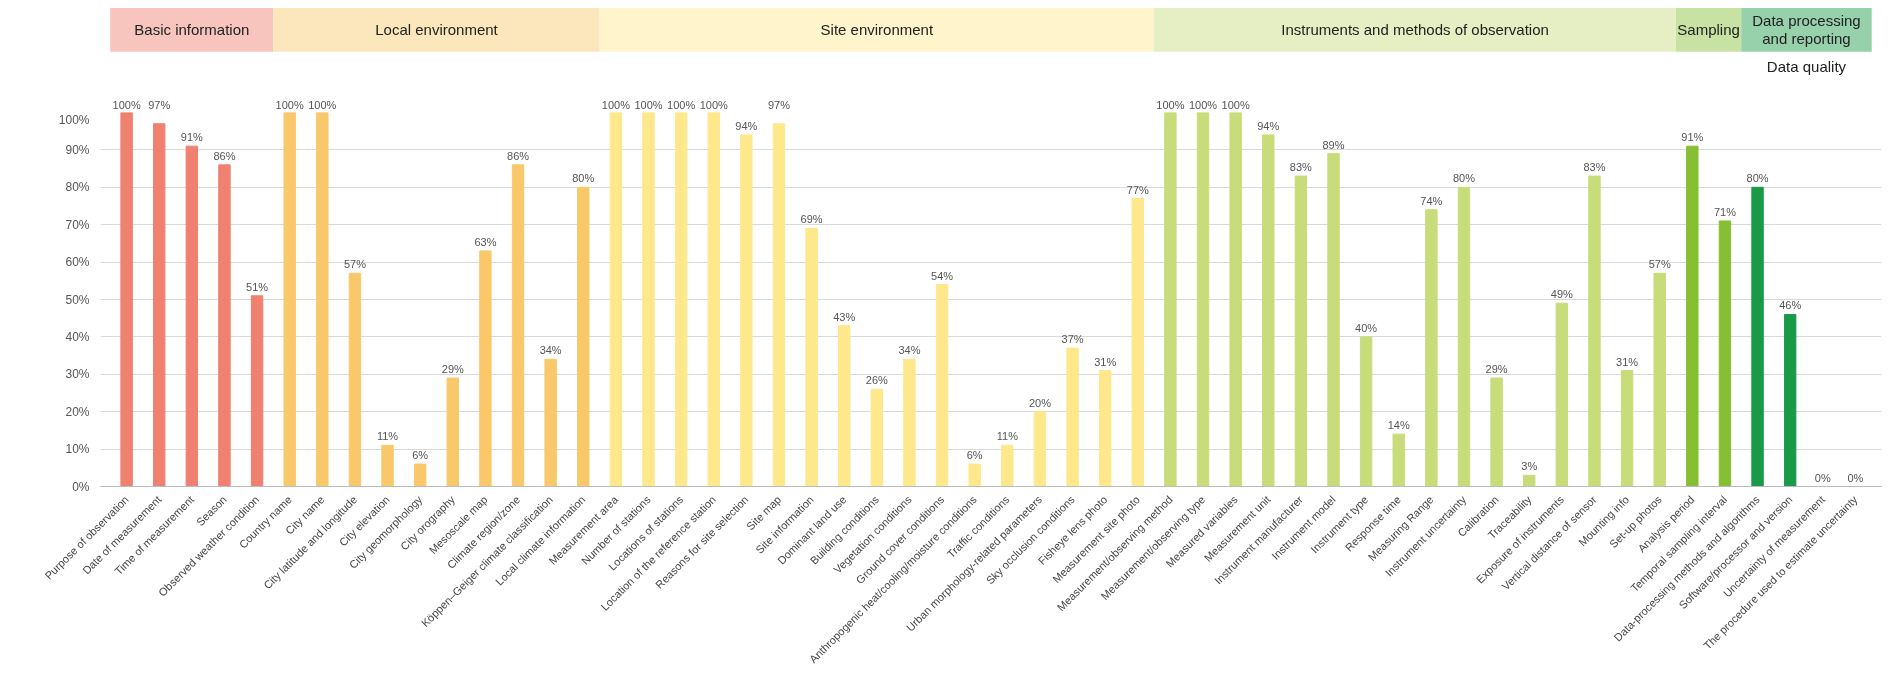 The width and height of the screenshot is (1901, 674). I want to click on data-label: 51%, so click(257, 286).